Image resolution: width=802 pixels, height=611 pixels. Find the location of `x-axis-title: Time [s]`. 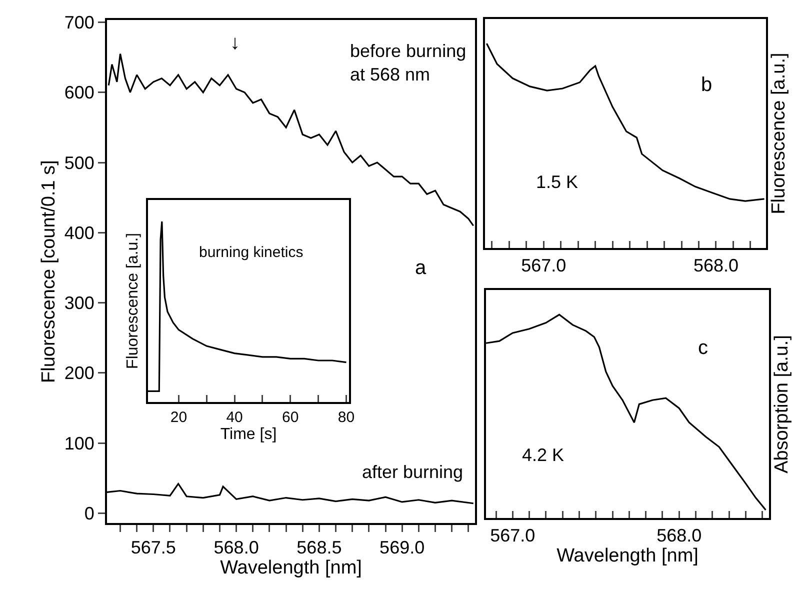

x-axis-title: Time [s] is located at coordinates (248, 435).